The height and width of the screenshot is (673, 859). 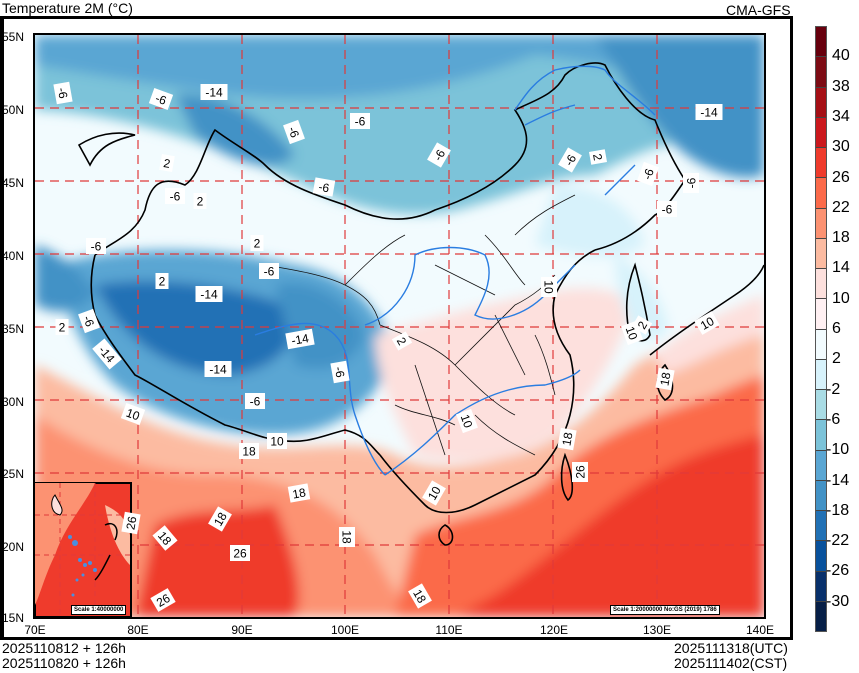 What do you see at coordinates (64, 663) in the screenshot?
I see `init-time-cst: 2025110820 + 126h` at bounding box center [64, 663].